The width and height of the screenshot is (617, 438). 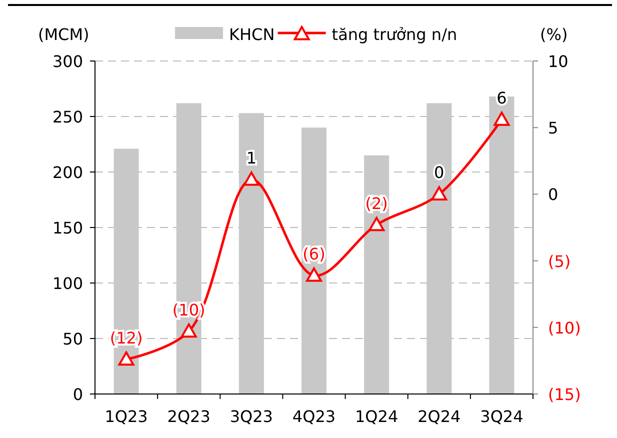 What do you see at coordinates (251, 416) in the screenshot?
I see `x-tick-label: 3Q23` at bounding box center [251, 416].